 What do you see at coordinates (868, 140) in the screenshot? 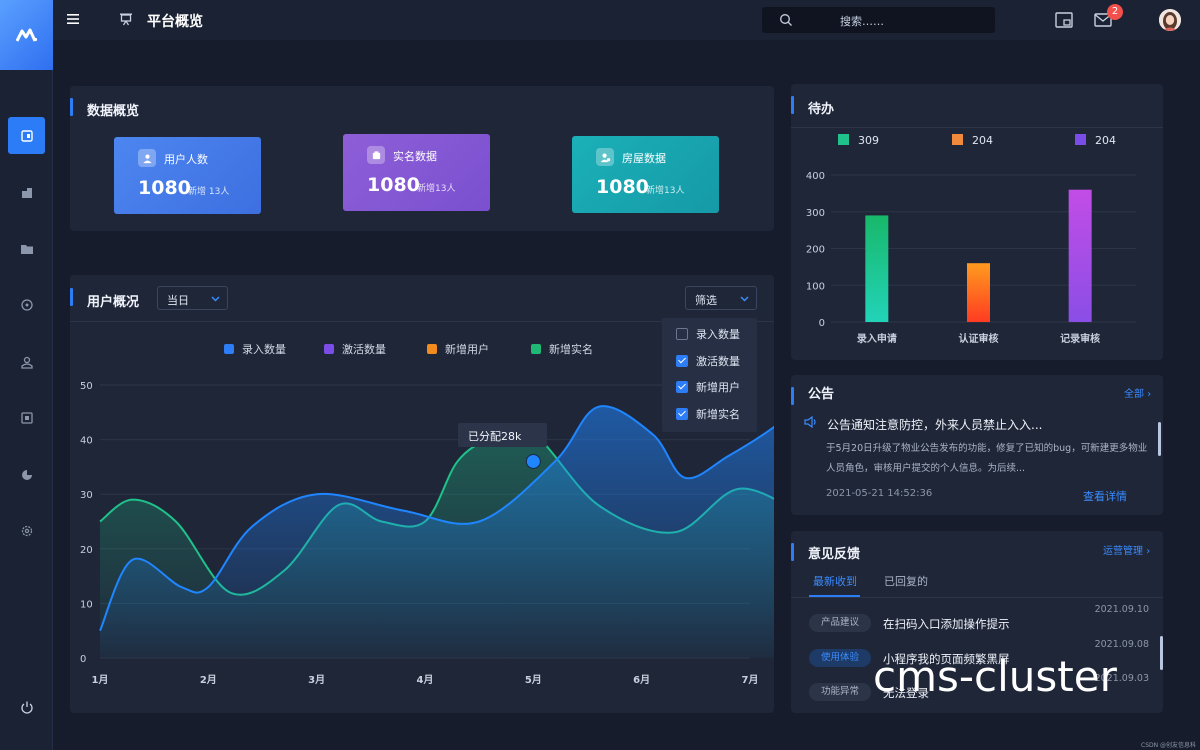
I see `legend-label: 309` at bounding box center [868, 140].